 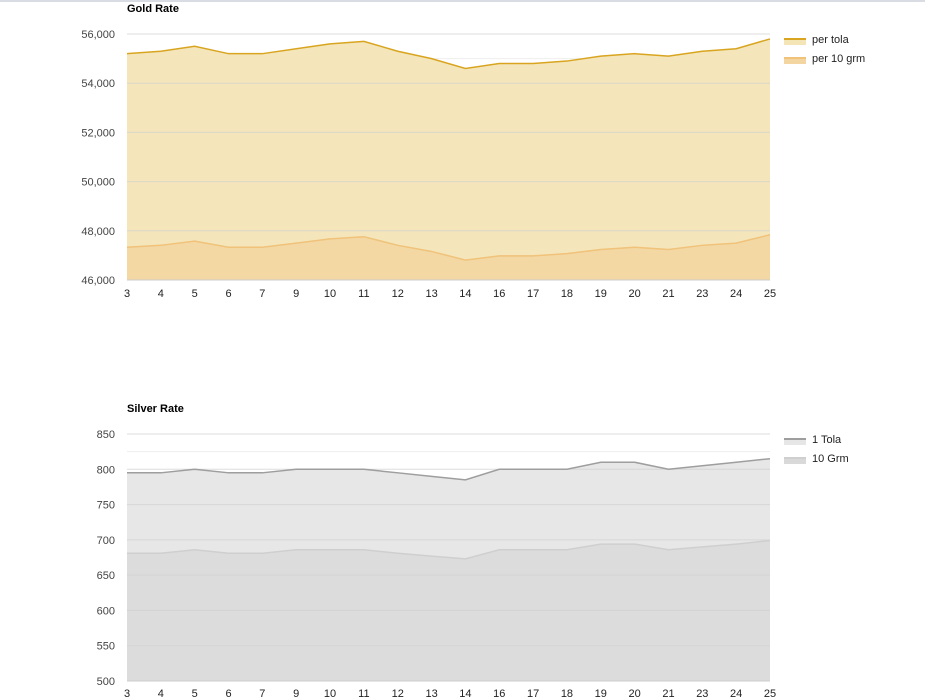 I want to click on y-tick-label: 54,000, so click(x=98, y=84).